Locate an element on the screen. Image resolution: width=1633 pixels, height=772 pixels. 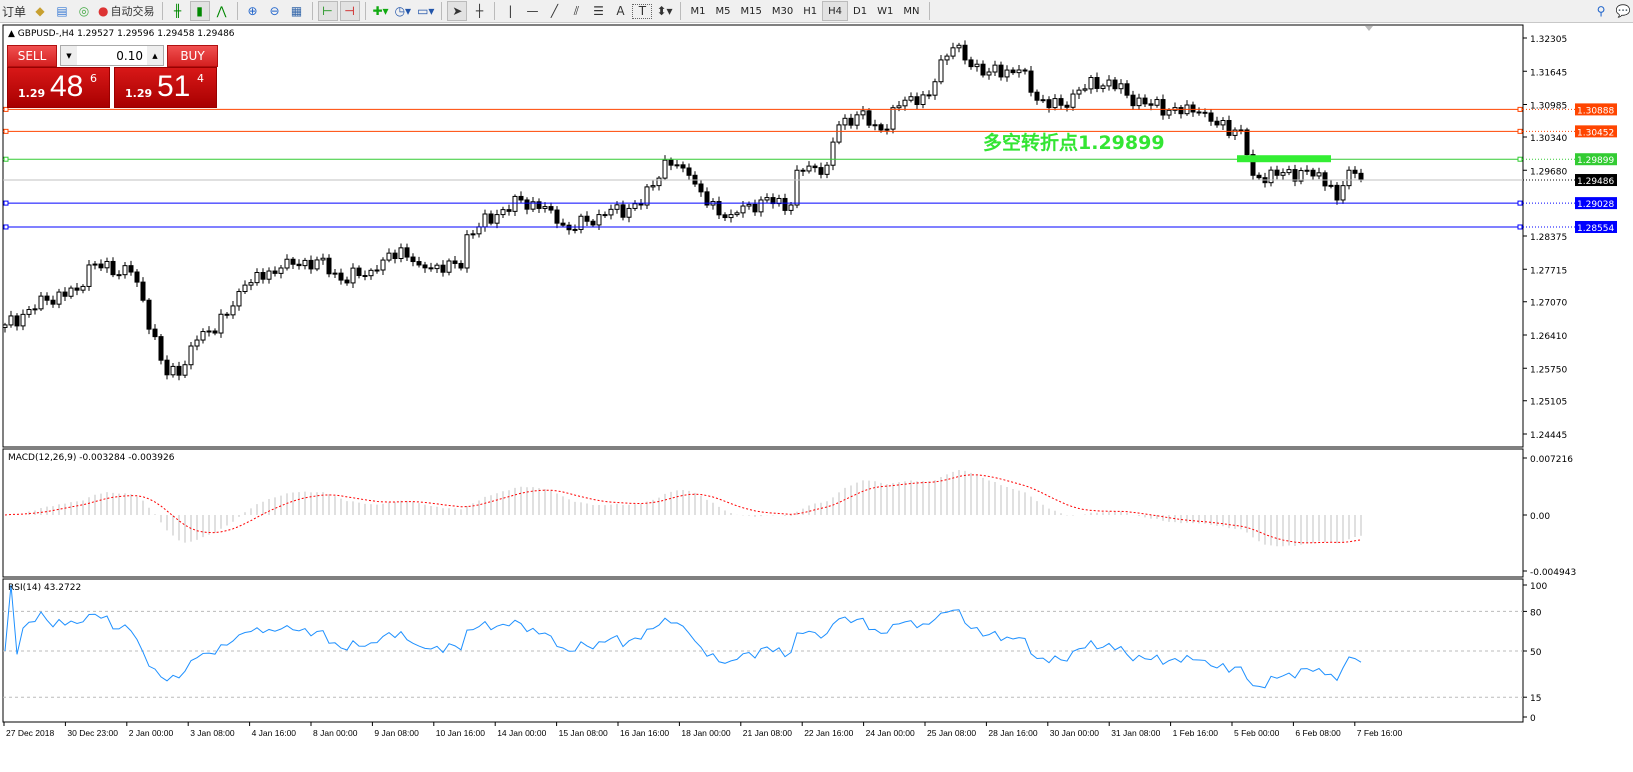
timeframe-m15: M15 is located at coordinates (751, 11).